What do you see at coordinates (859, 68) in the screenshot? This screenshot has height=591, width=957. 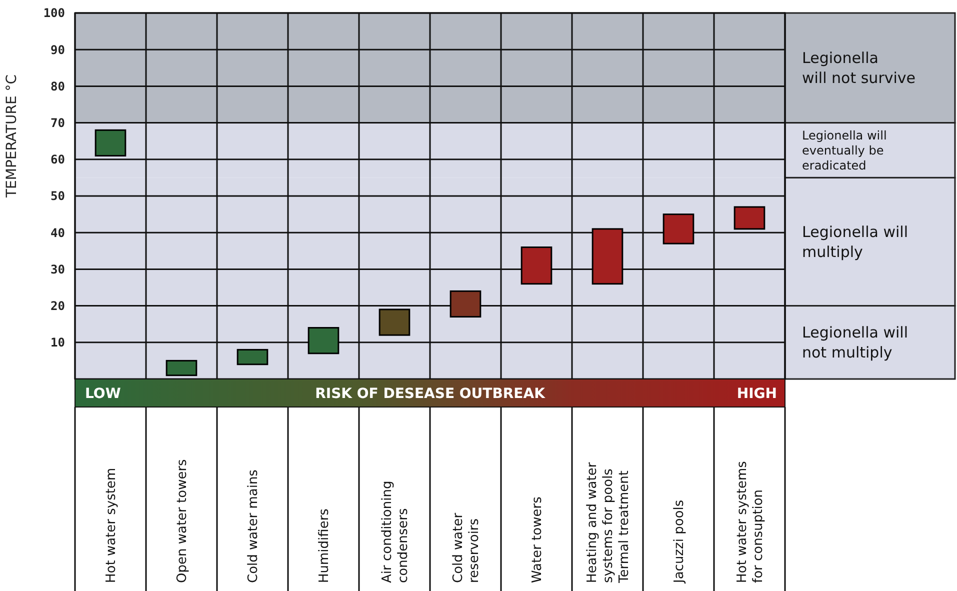 I see `band-label: Legionella will not survive` at bounding box center [859, 68].